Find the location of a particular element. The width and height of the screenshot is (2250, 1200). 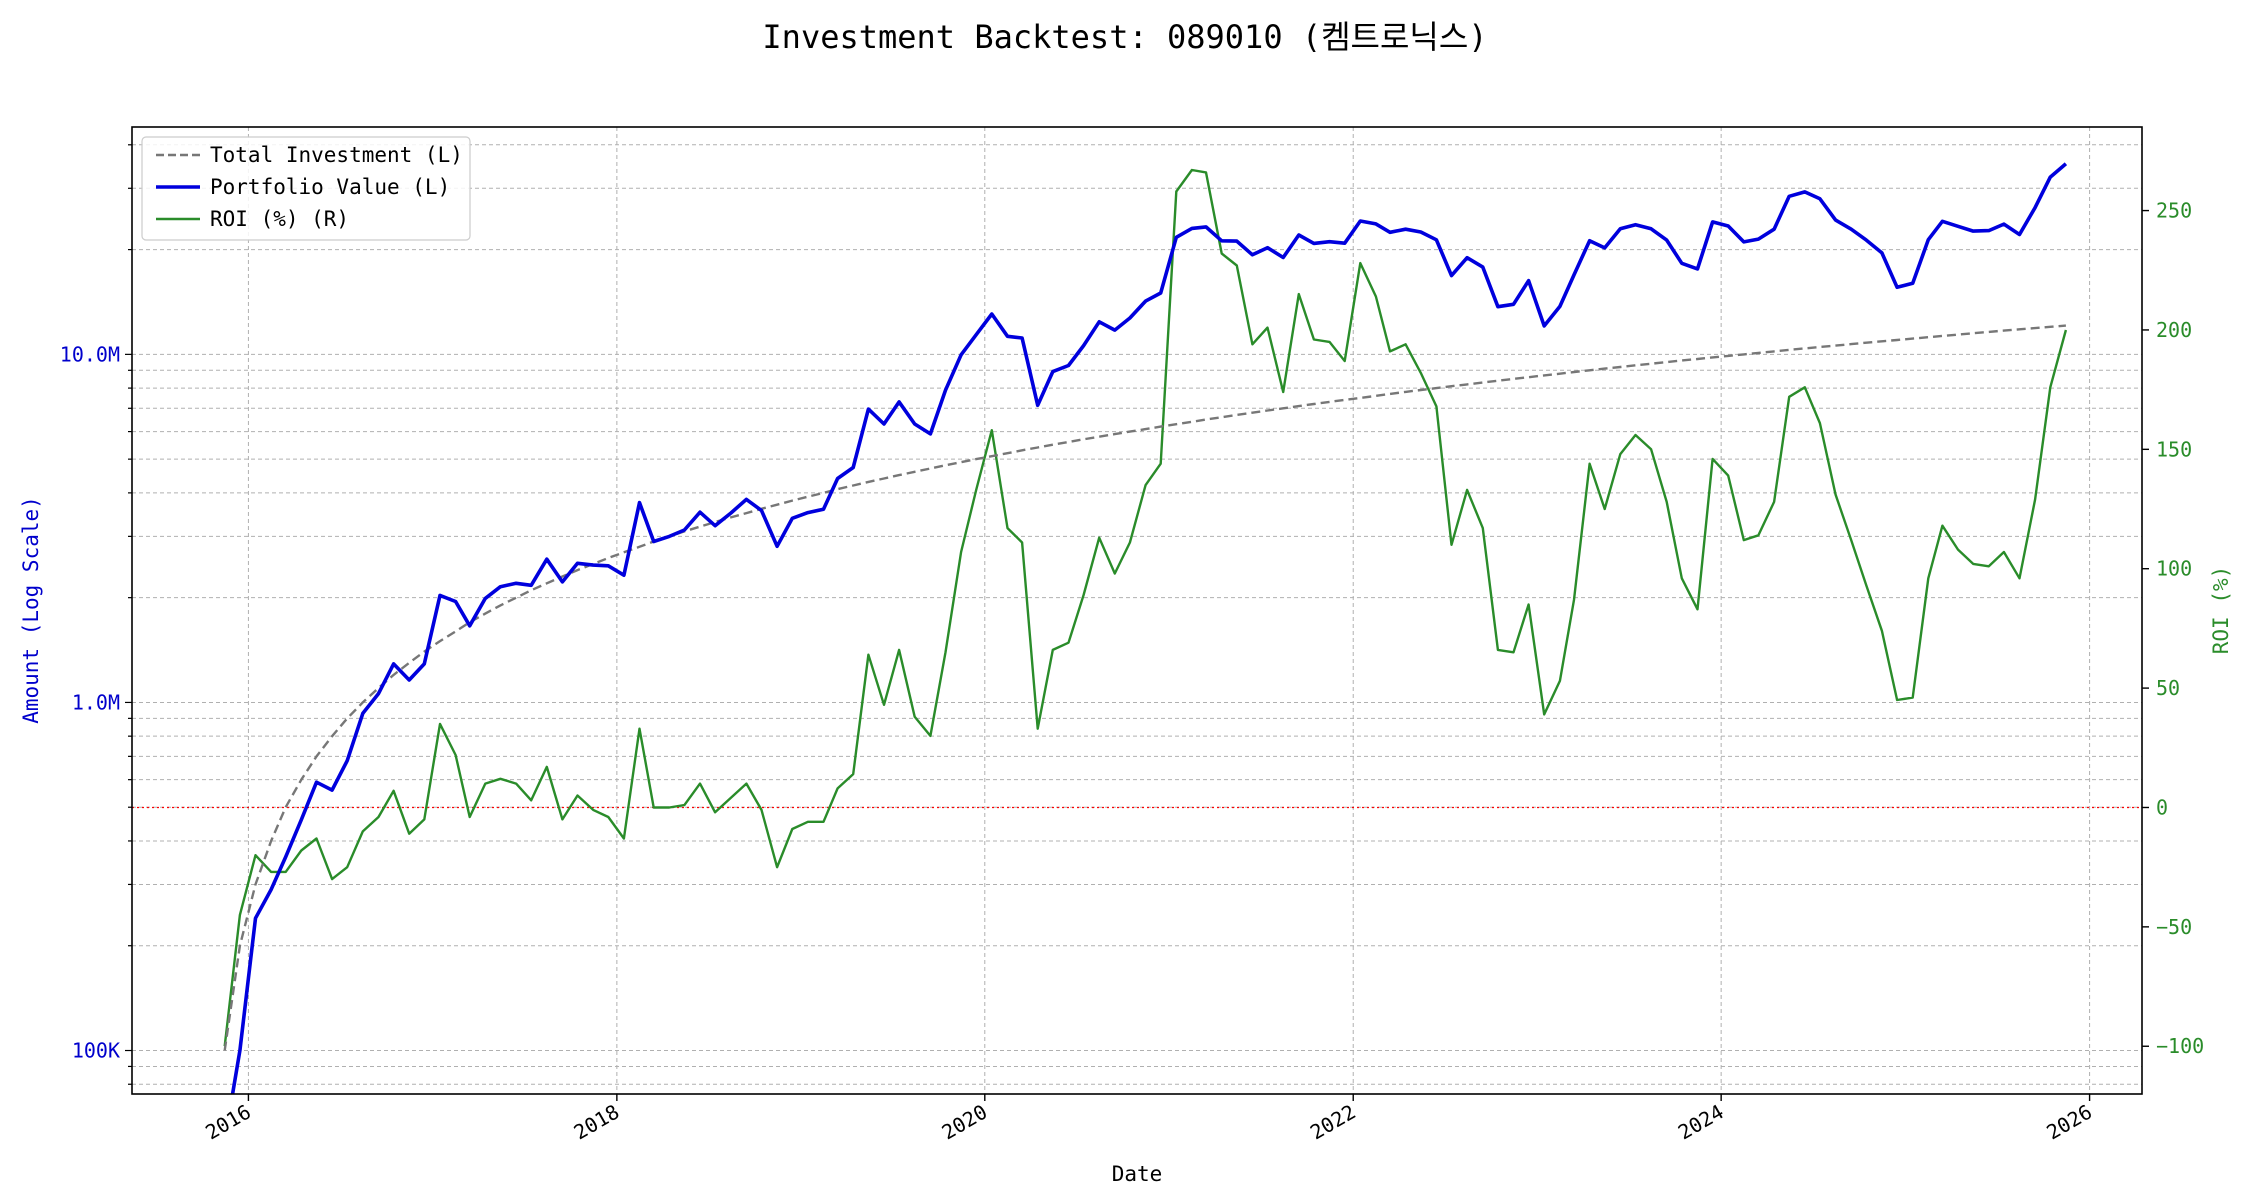

x-tick-label: 2022 is located at coordinates (1333, 1122).